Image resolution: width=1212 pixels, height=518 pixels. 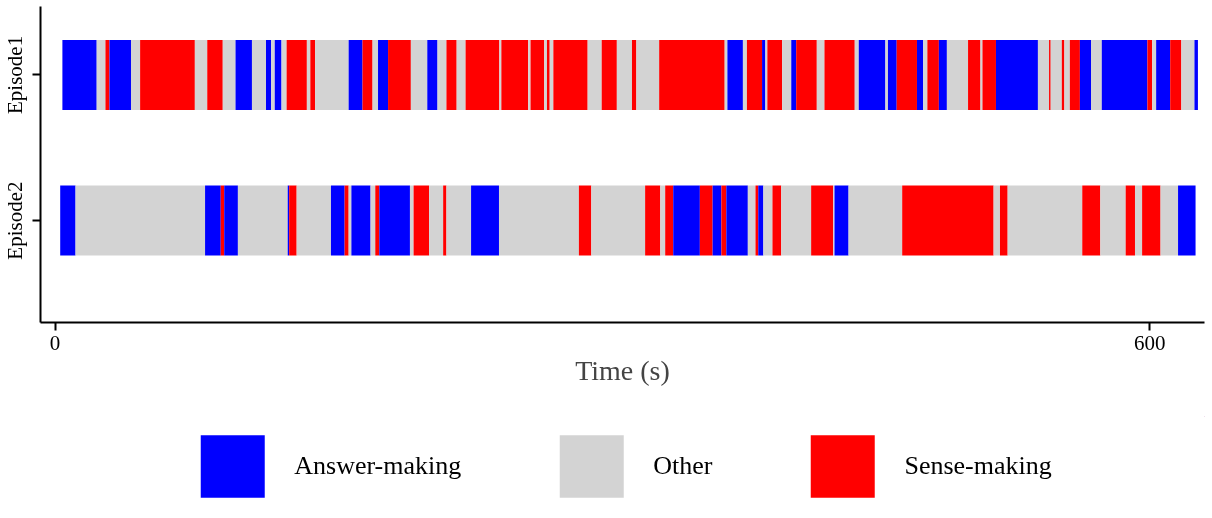 I want to click on x-axis-title: Time (s), so click(x=622, y=370).